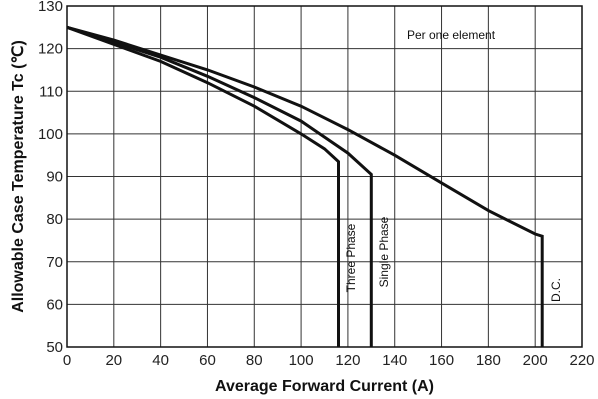 The height and width of the screenshot is (399, 598). I want to click on x-tick-label: 120, so click(347, 360).